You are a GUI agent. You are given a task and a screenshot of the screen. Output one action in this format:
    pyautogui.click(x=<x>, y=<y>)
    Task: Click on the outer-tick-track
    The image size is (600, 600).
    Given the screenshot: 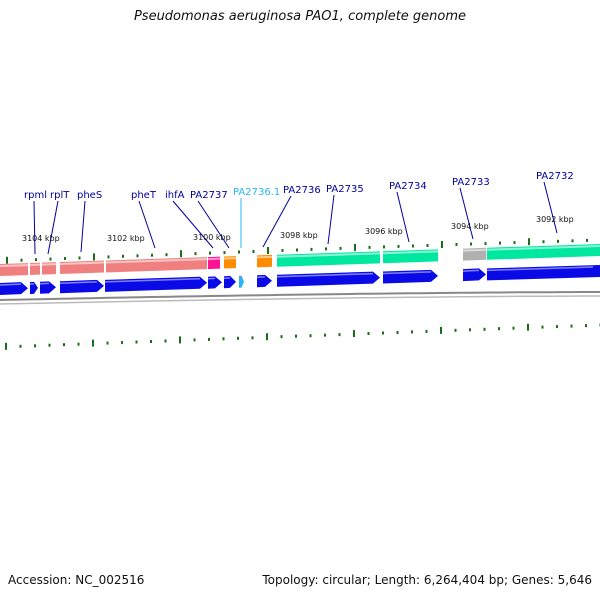 What is the action you would take?
    pyautogui.click(x=297, y=251)
    